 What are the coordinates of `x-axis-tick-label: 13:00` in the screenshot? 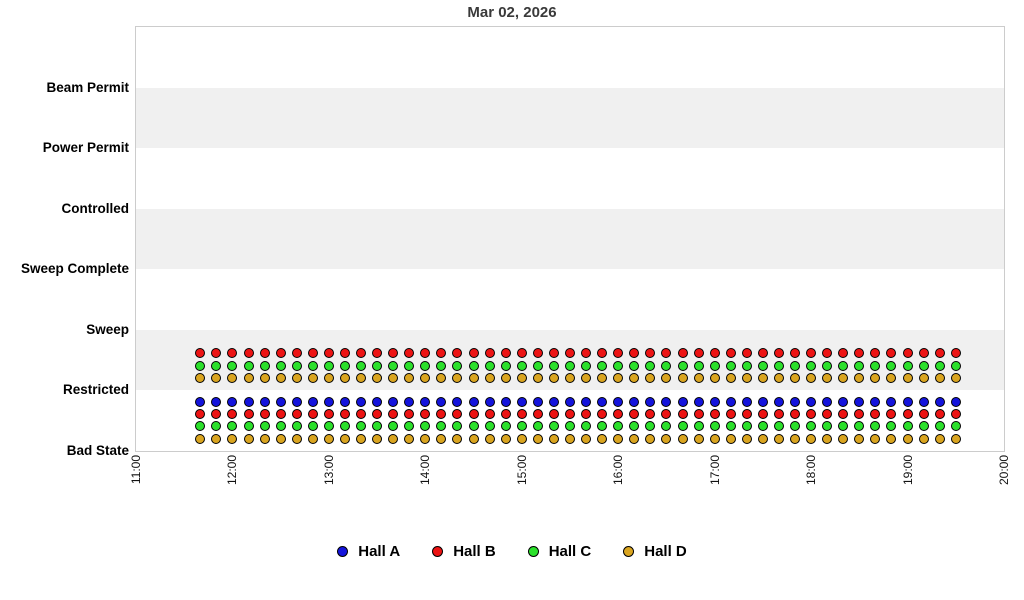 It's located at (328, 470).